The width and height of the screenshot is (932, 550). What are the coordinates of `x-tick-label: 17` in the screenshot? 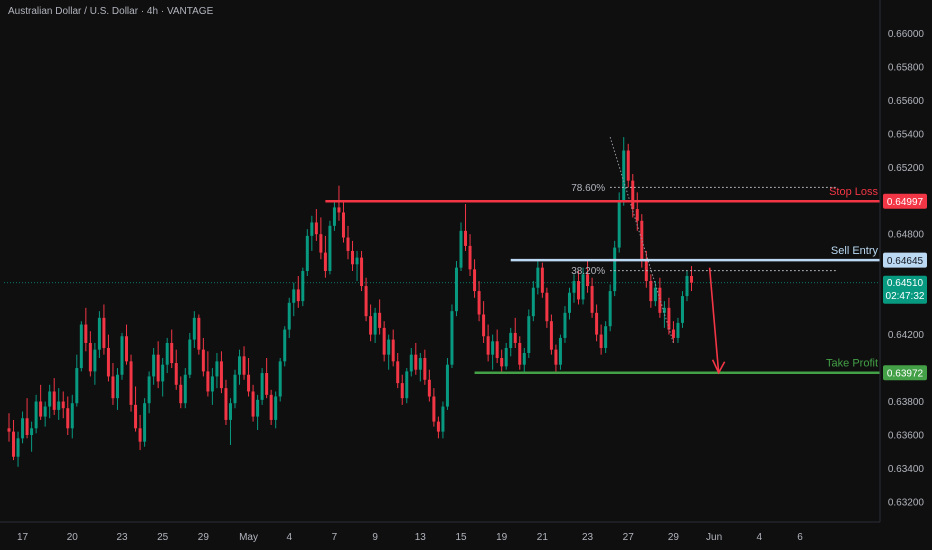 It's located at (23, 537).